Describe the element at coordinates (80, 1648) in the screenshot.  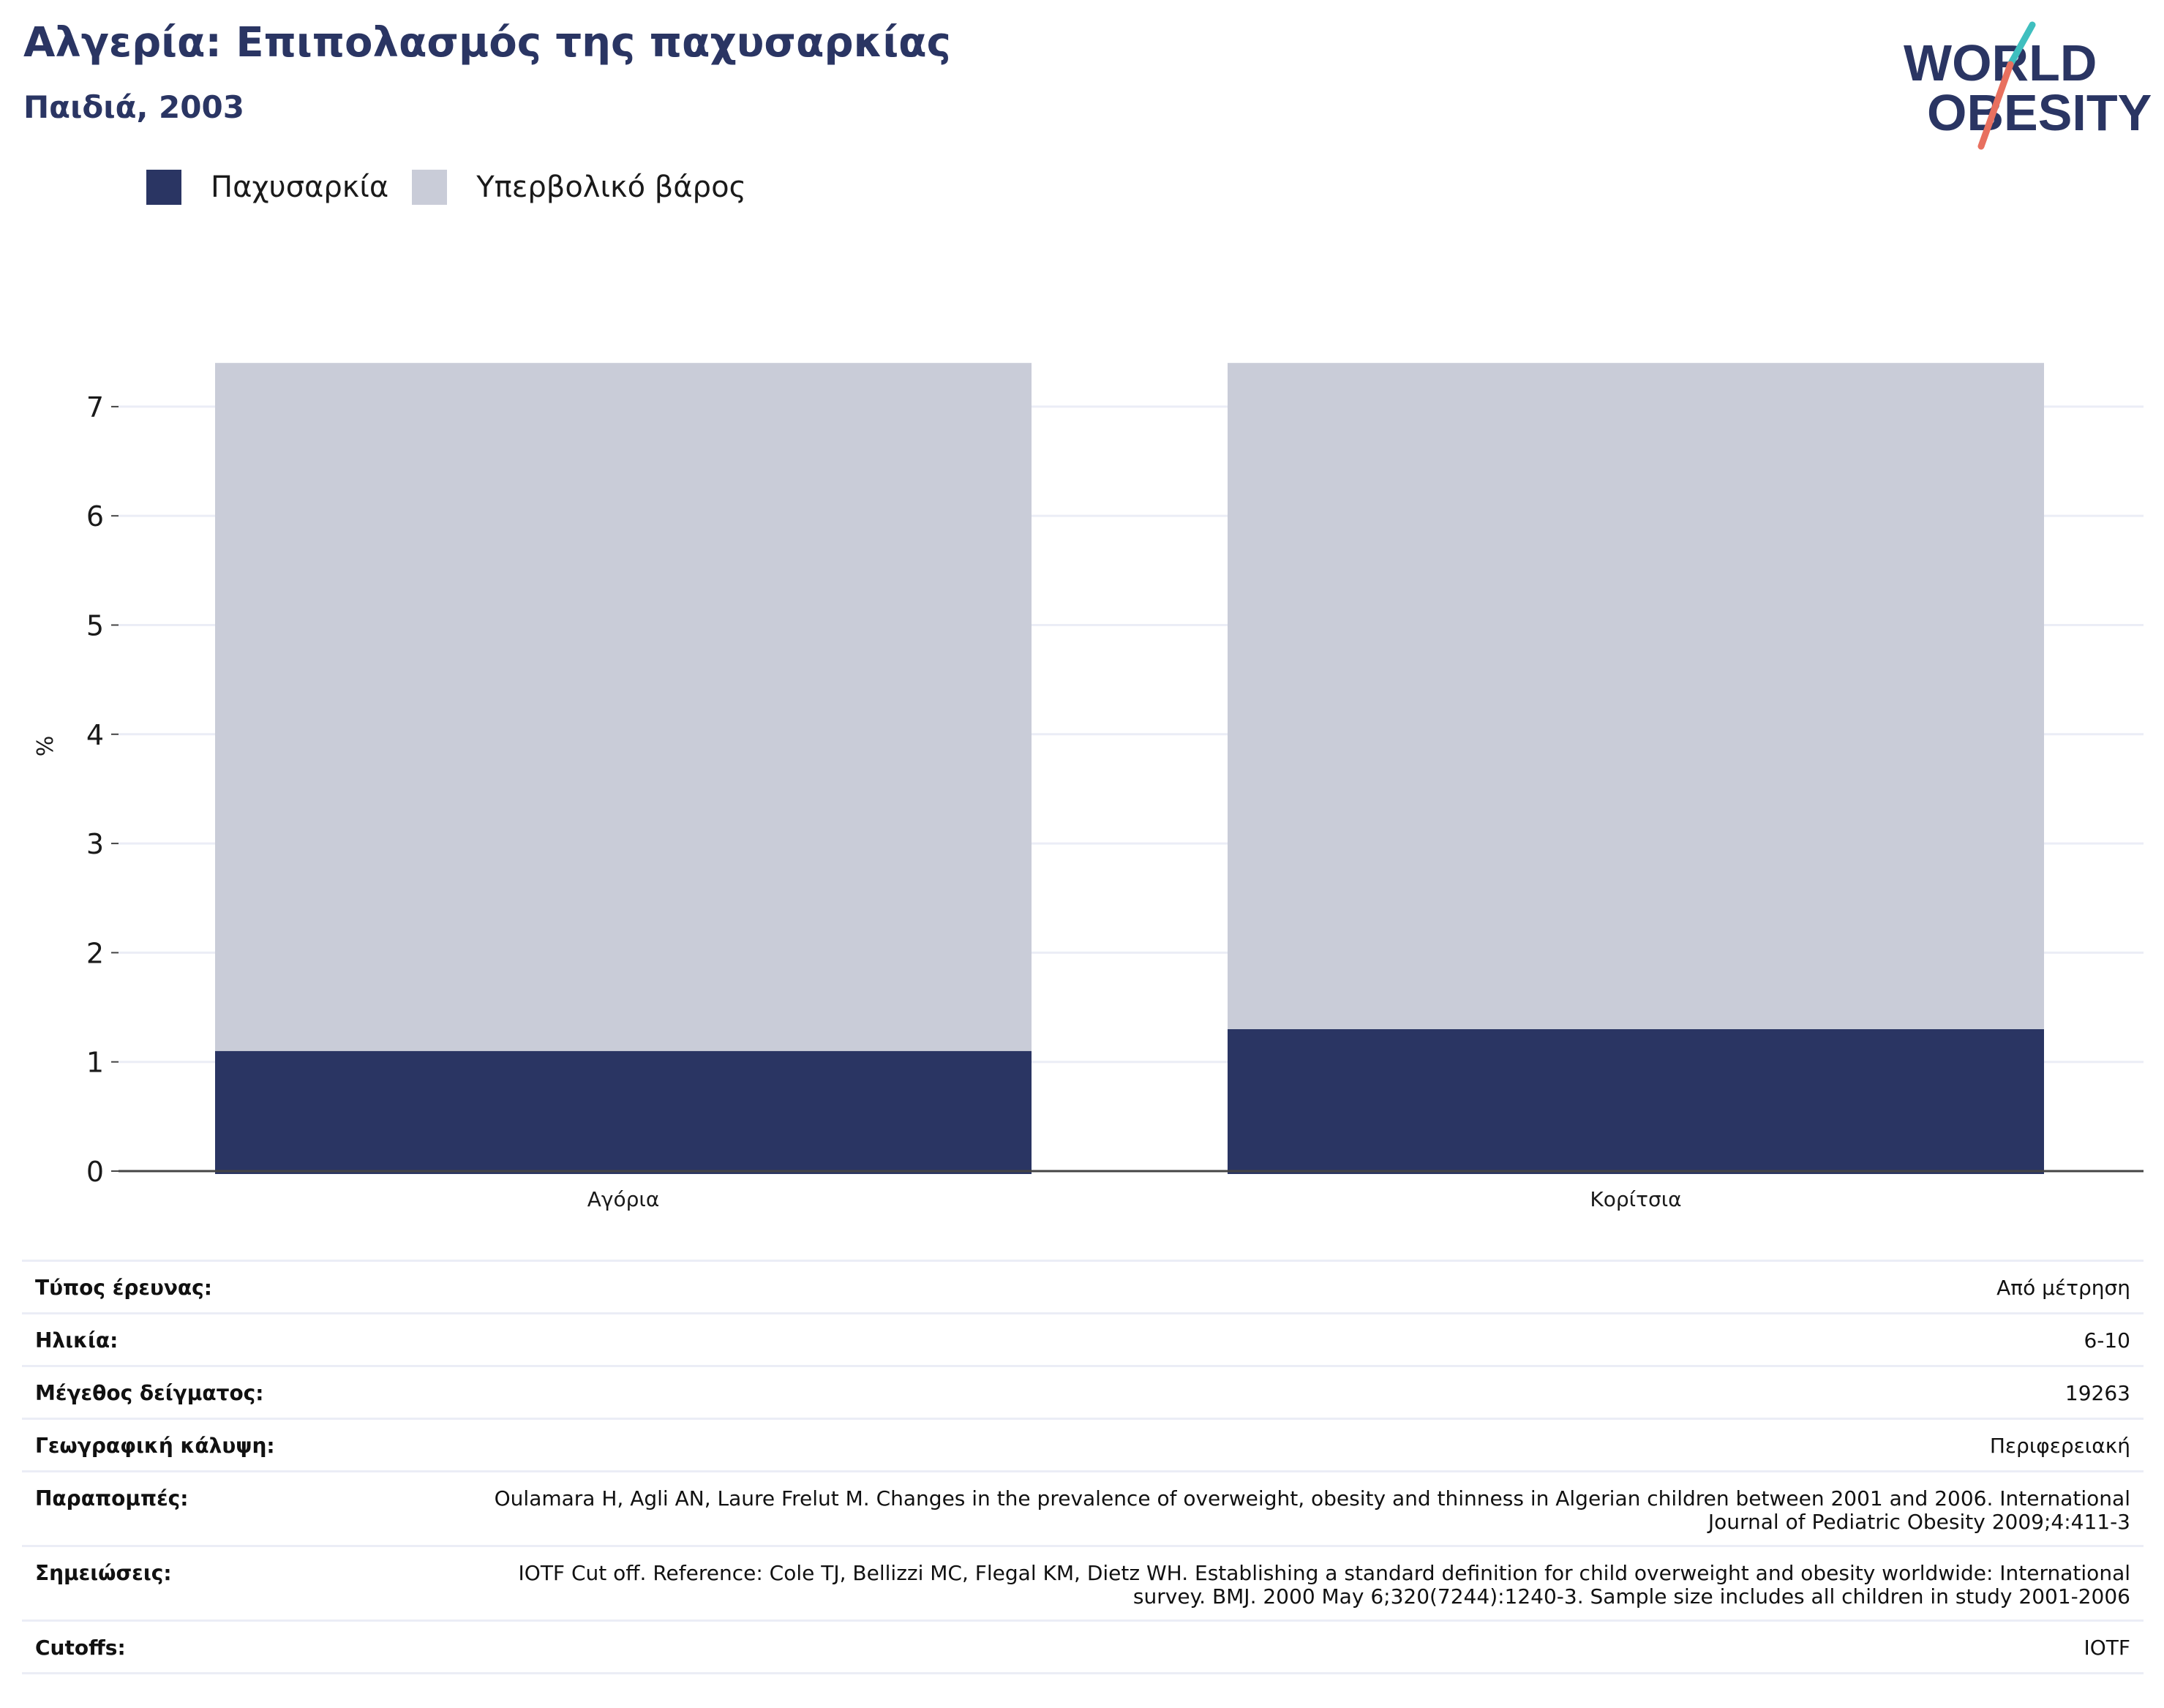
I see `details-row-label: Cutoffs:` at that location.